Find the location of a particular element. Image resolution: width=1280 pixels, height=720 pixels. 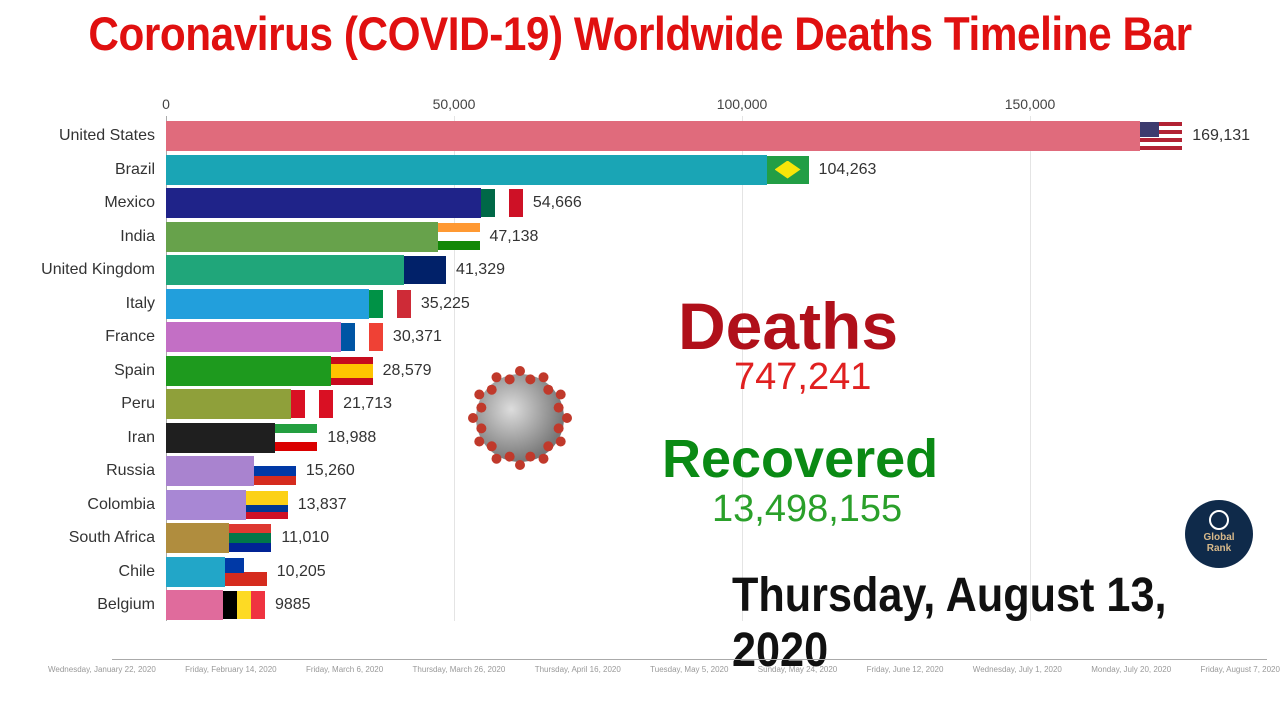

bar-belgium is located at coordinates (194, 605).